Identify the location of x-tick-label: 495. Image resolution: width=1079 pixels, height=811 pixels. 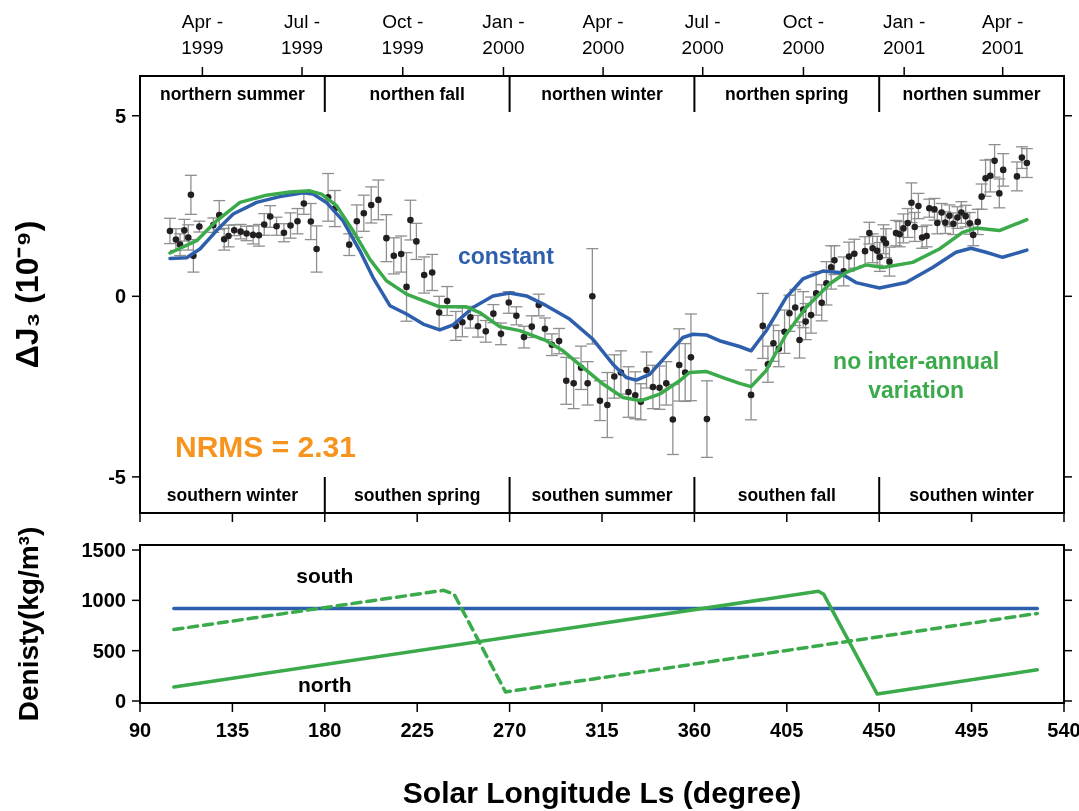
(971, 730).